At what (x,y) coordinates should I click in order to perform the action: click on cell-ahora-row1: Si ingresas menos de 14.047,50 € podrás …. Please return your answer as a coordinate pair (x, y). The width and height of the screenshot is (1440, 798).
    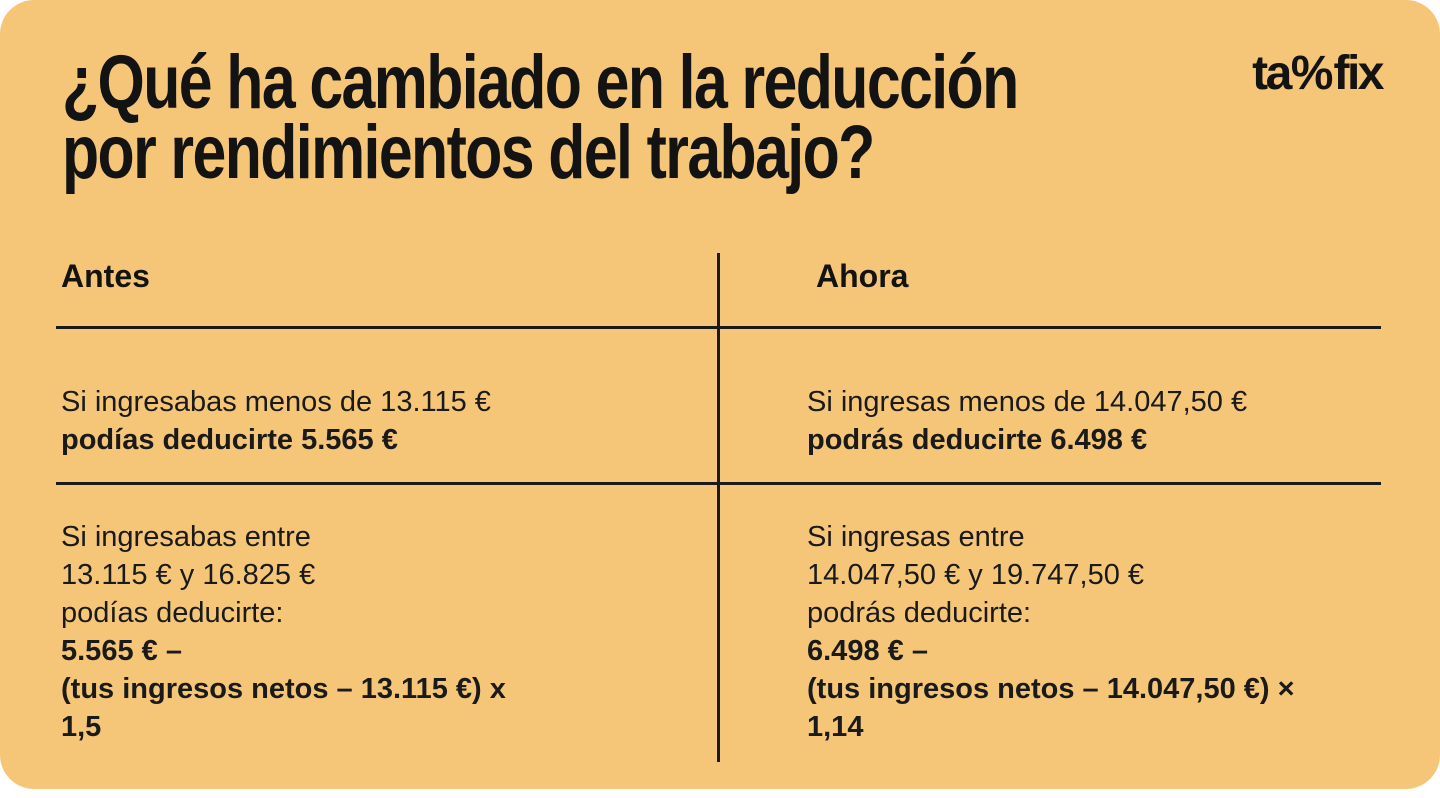
    Looking at the image, I should click on (1027, 421).